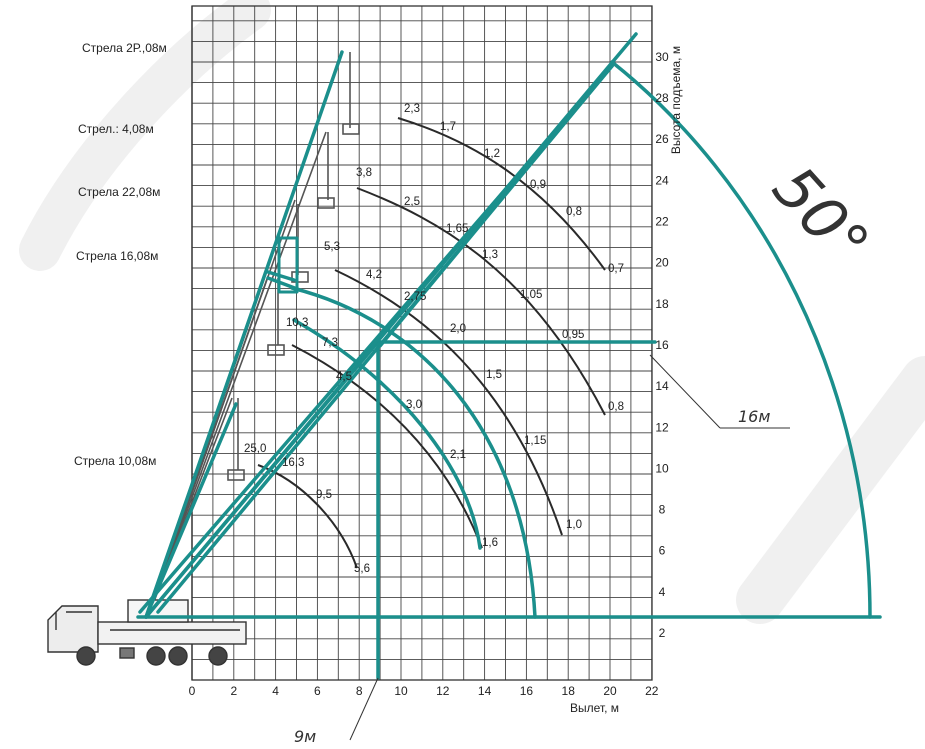 The height and width of the screenshot is (749, 925). What do you see at coordinates (424, 691) in the screenshot?
I see `x-ticks: 0 2 4 6 8 10 12 14 16 18 20 22` at bounding box center [424, 691].